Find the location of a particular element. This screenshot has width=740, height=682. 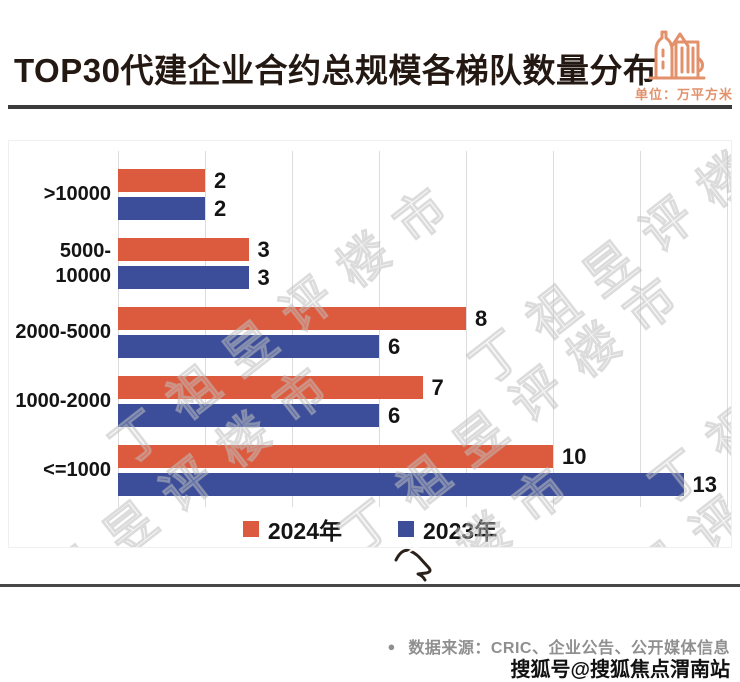

legend-item: 2024年 is located at coordinates (292, 529).